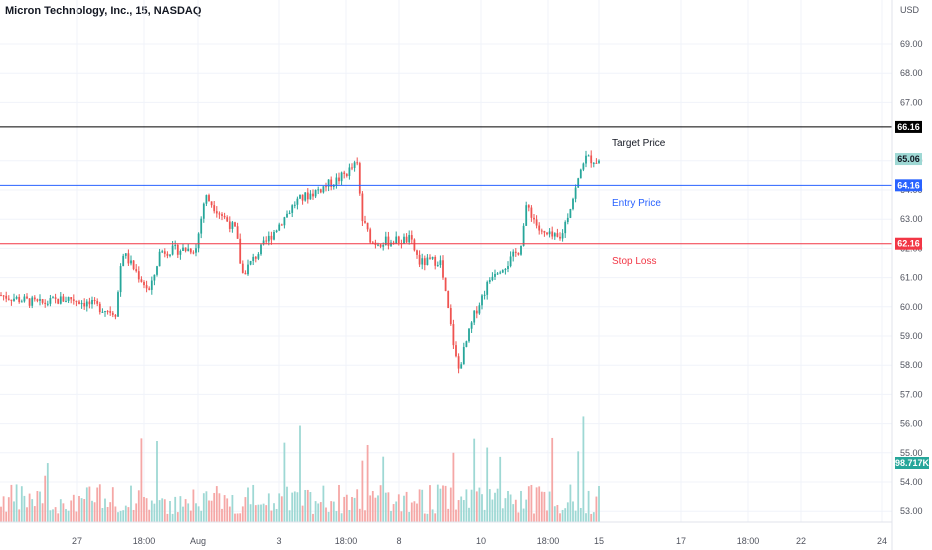  I want to click on volume-badge-text: 98.717K, so click(912, 463).